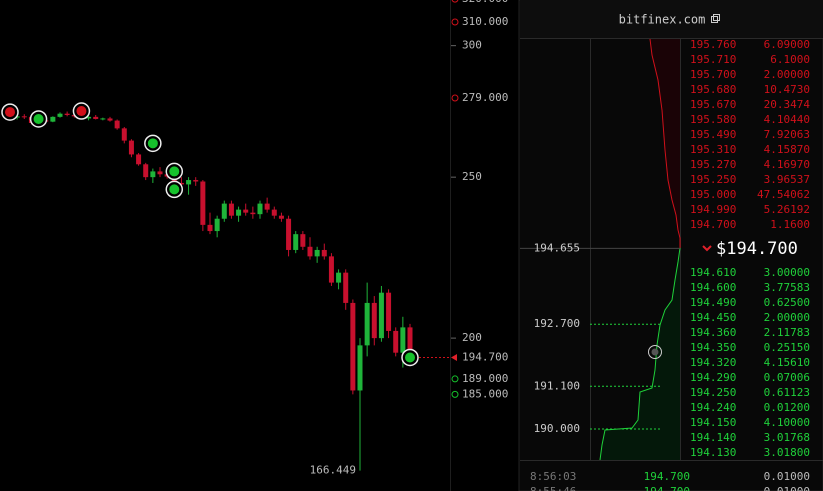  What do you see at coordinates (787, 119) in the screenshot?
I see `asks-amount: 4.10440` at bounding box center [787, 119].